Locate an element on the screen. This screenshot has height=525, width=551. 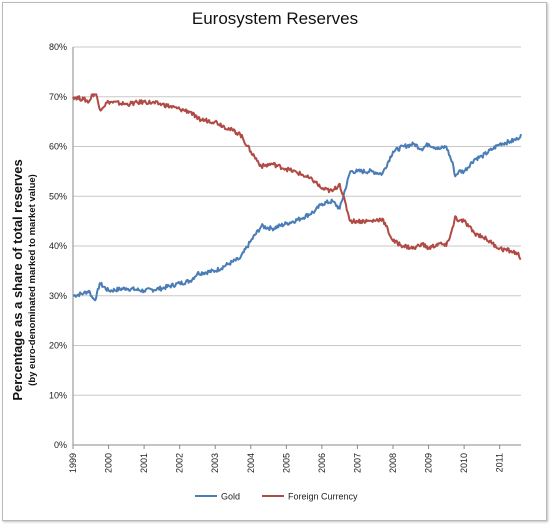
x-tick-label: 2005 is located at coordinates (286, 463).